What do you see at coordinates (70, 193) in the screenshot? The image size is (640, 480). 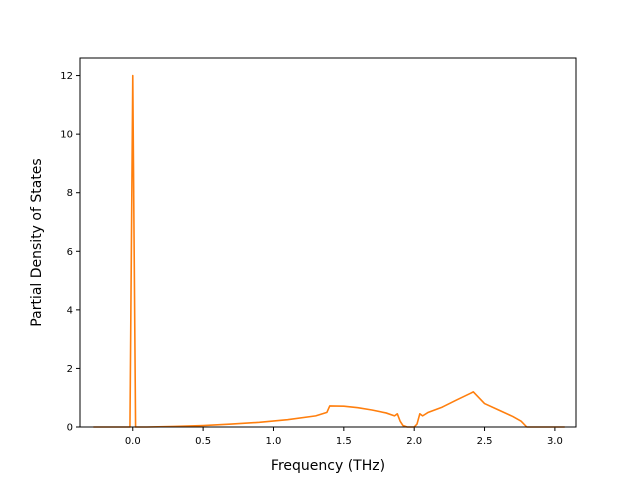 I see `y-tick-label: 8` at bounding box center [70, 193].